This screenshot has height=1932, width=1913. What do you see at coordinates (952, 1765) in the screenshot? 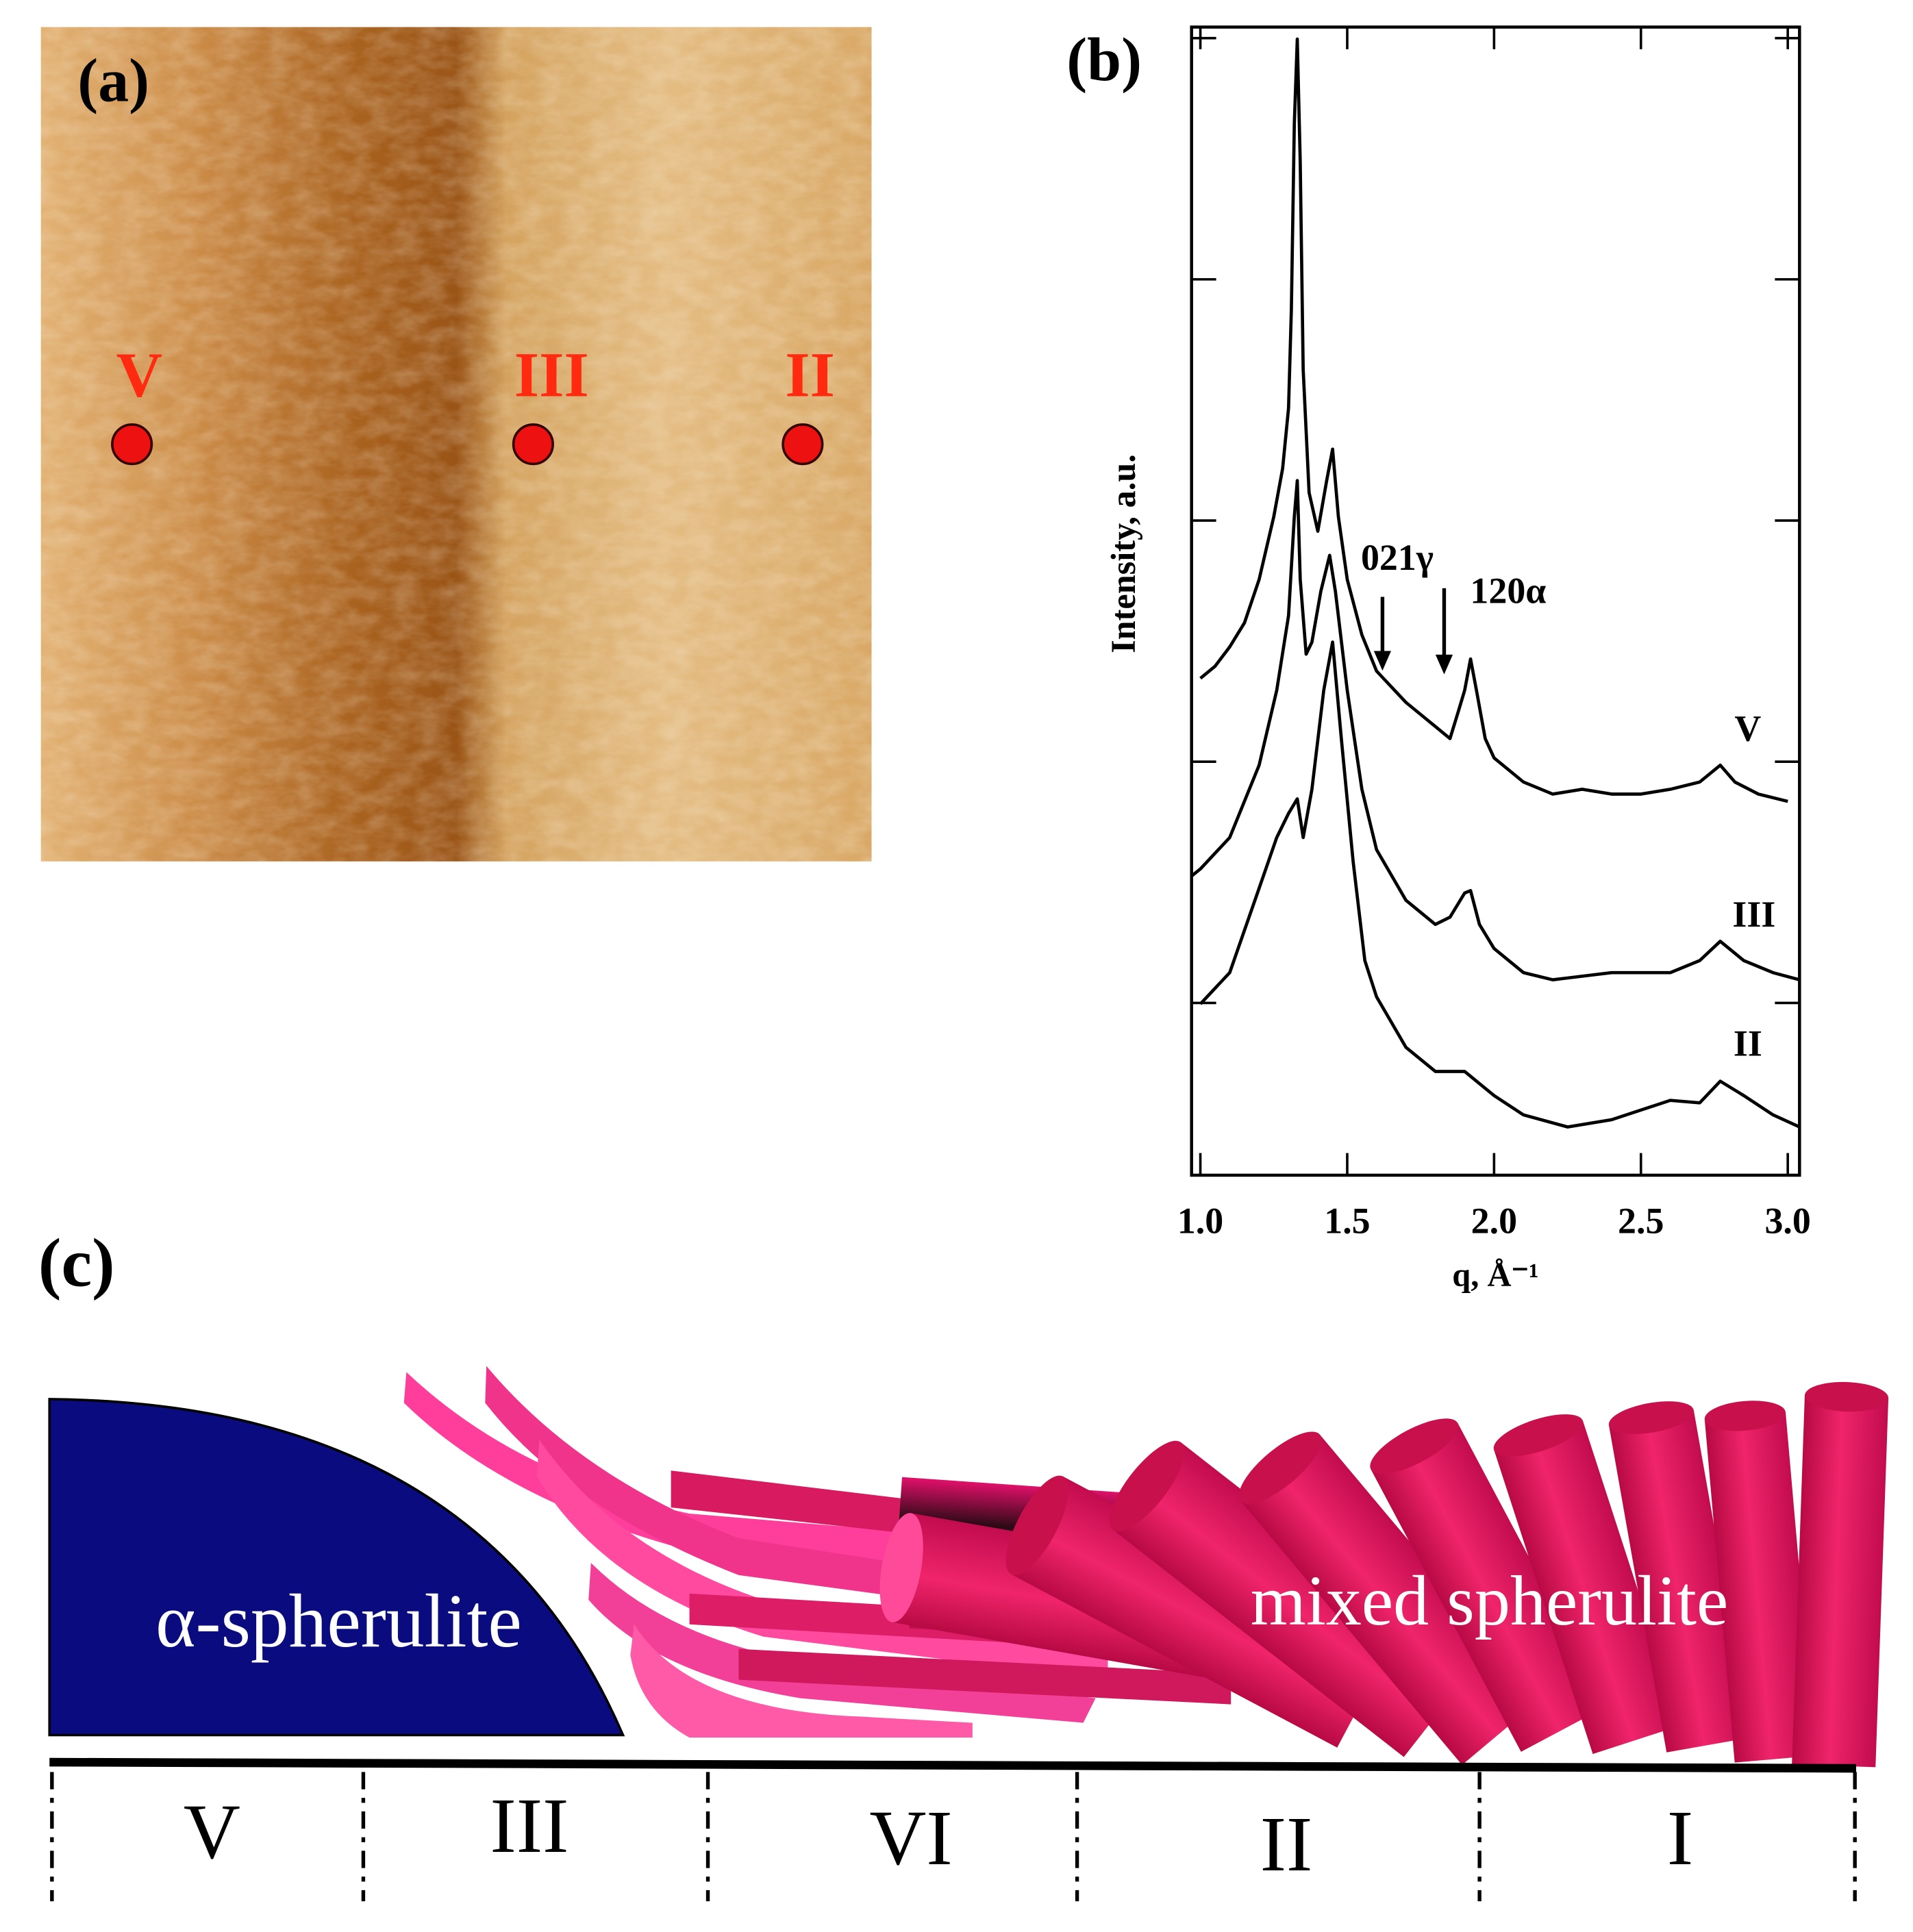
I see `baseline` at bounding box center [952, 1765].